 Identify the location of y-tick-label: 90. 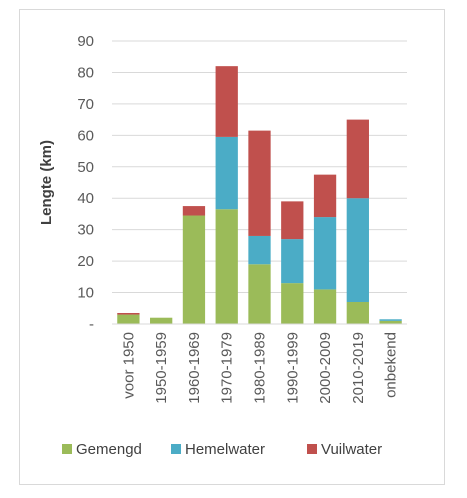
(85, 41).